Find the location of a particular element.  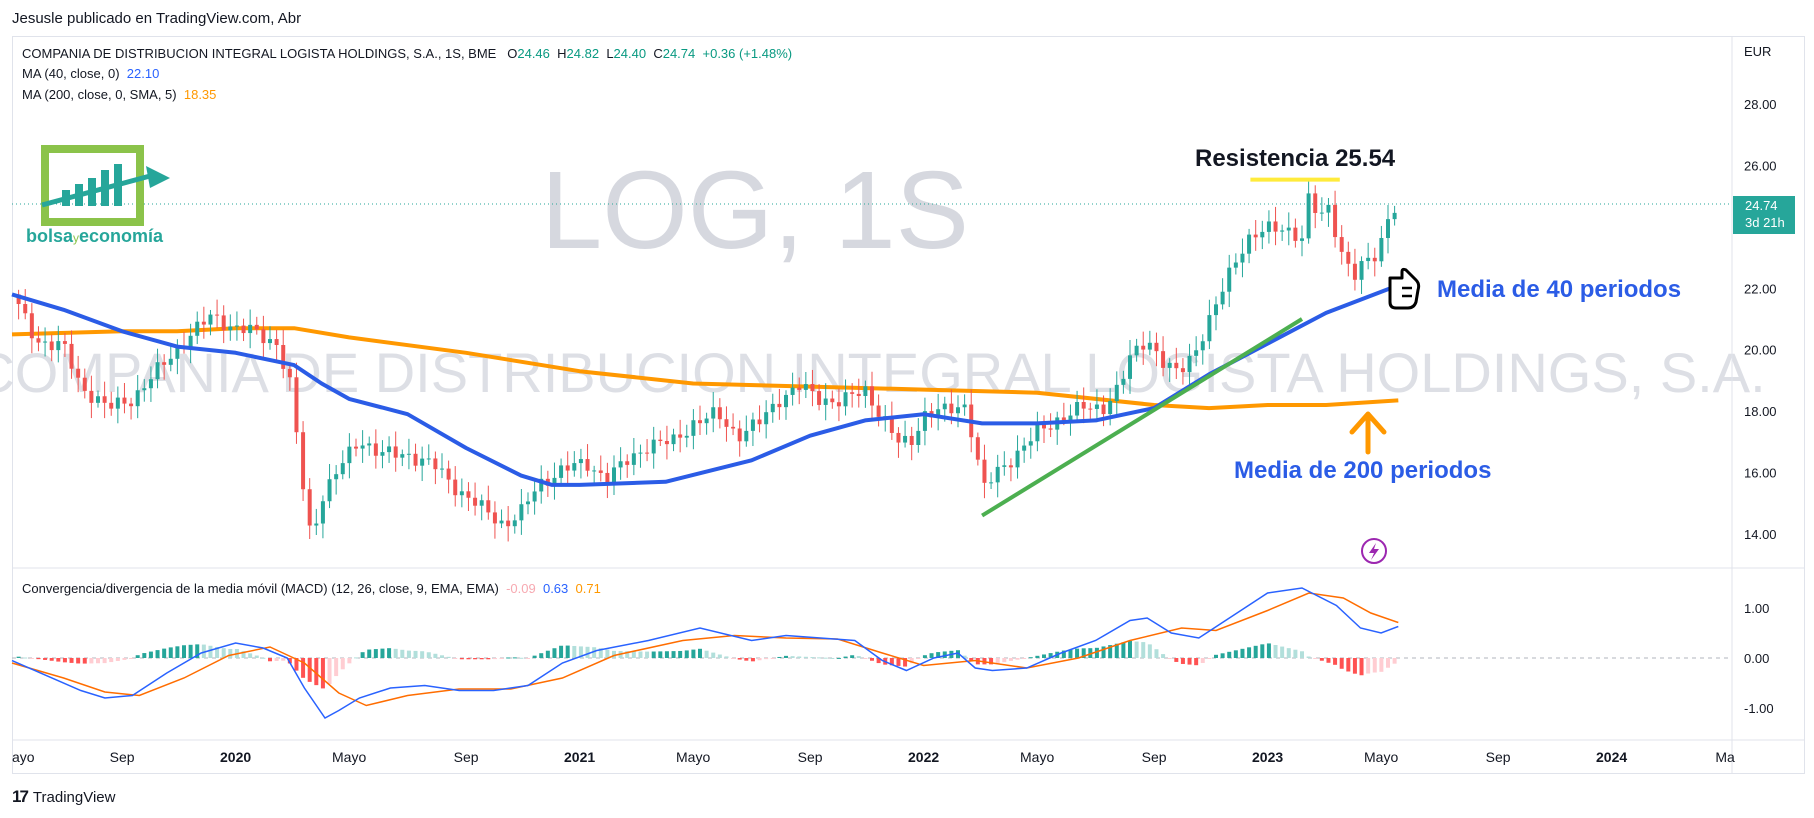

time-tick-label: 2022 is located at coordinates (923, 757).